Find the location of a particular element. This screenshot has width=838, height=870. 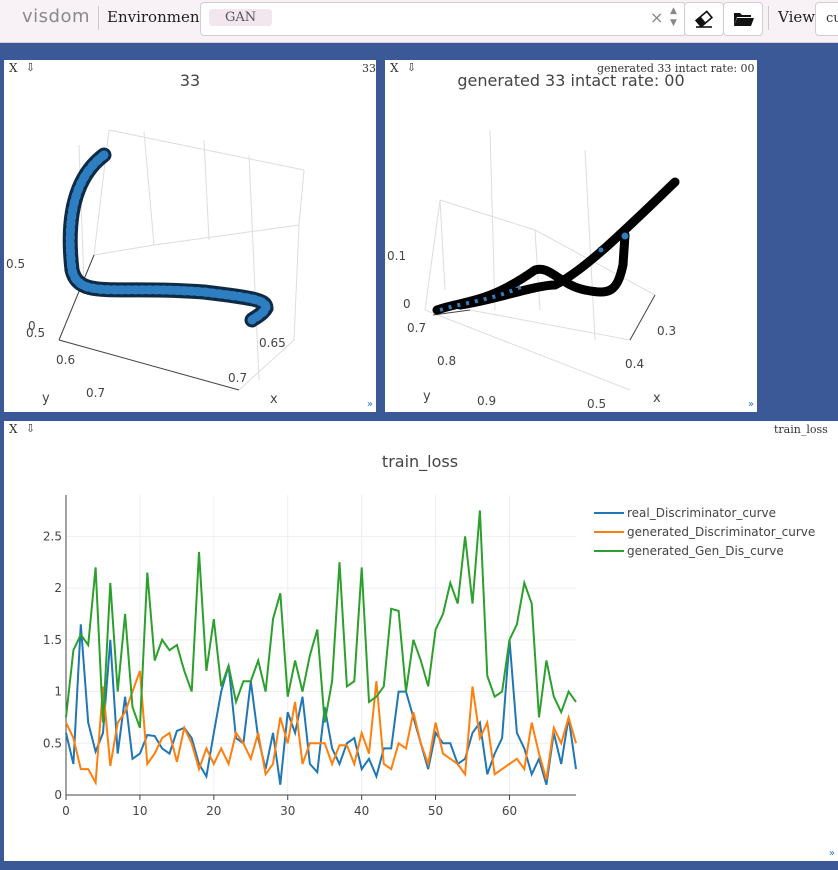

z-tick: 0.5 is located at coordinates (15, 264).